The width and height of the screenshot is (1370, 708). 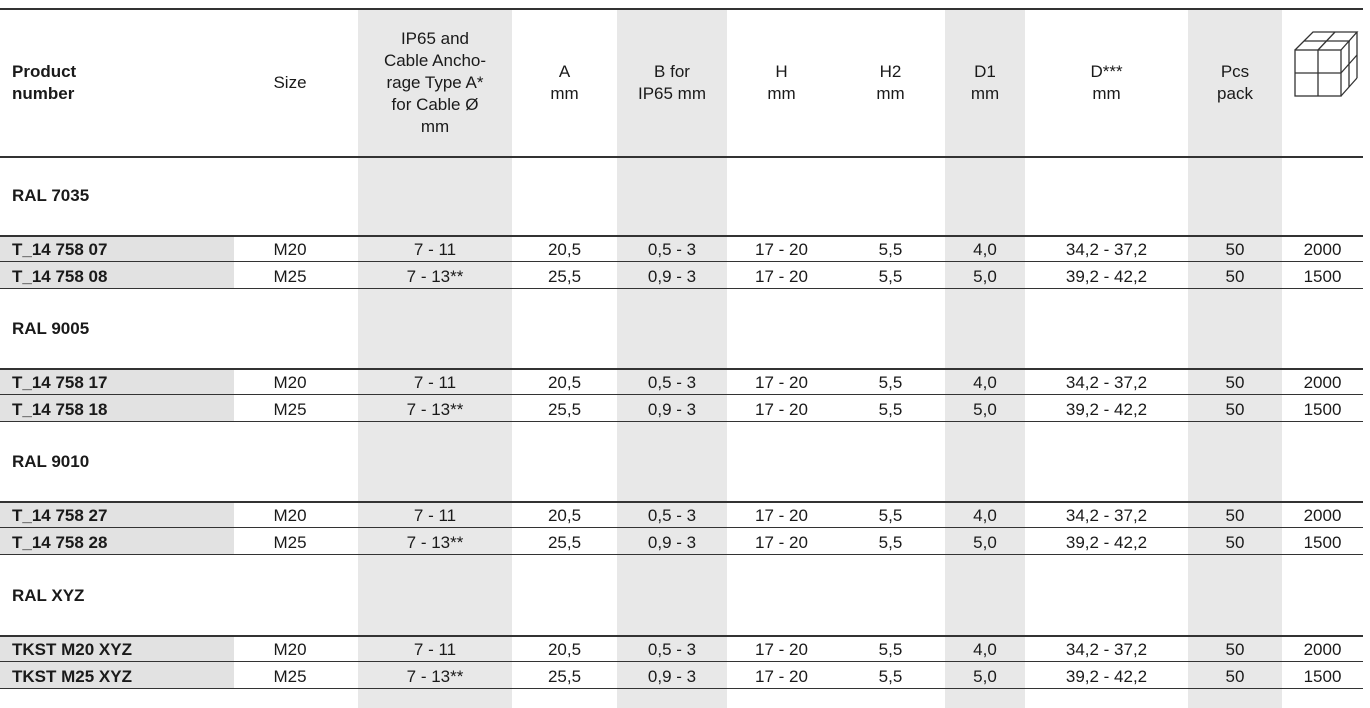 I want to click on shade-ip65-column, so click(x=435, y=358).